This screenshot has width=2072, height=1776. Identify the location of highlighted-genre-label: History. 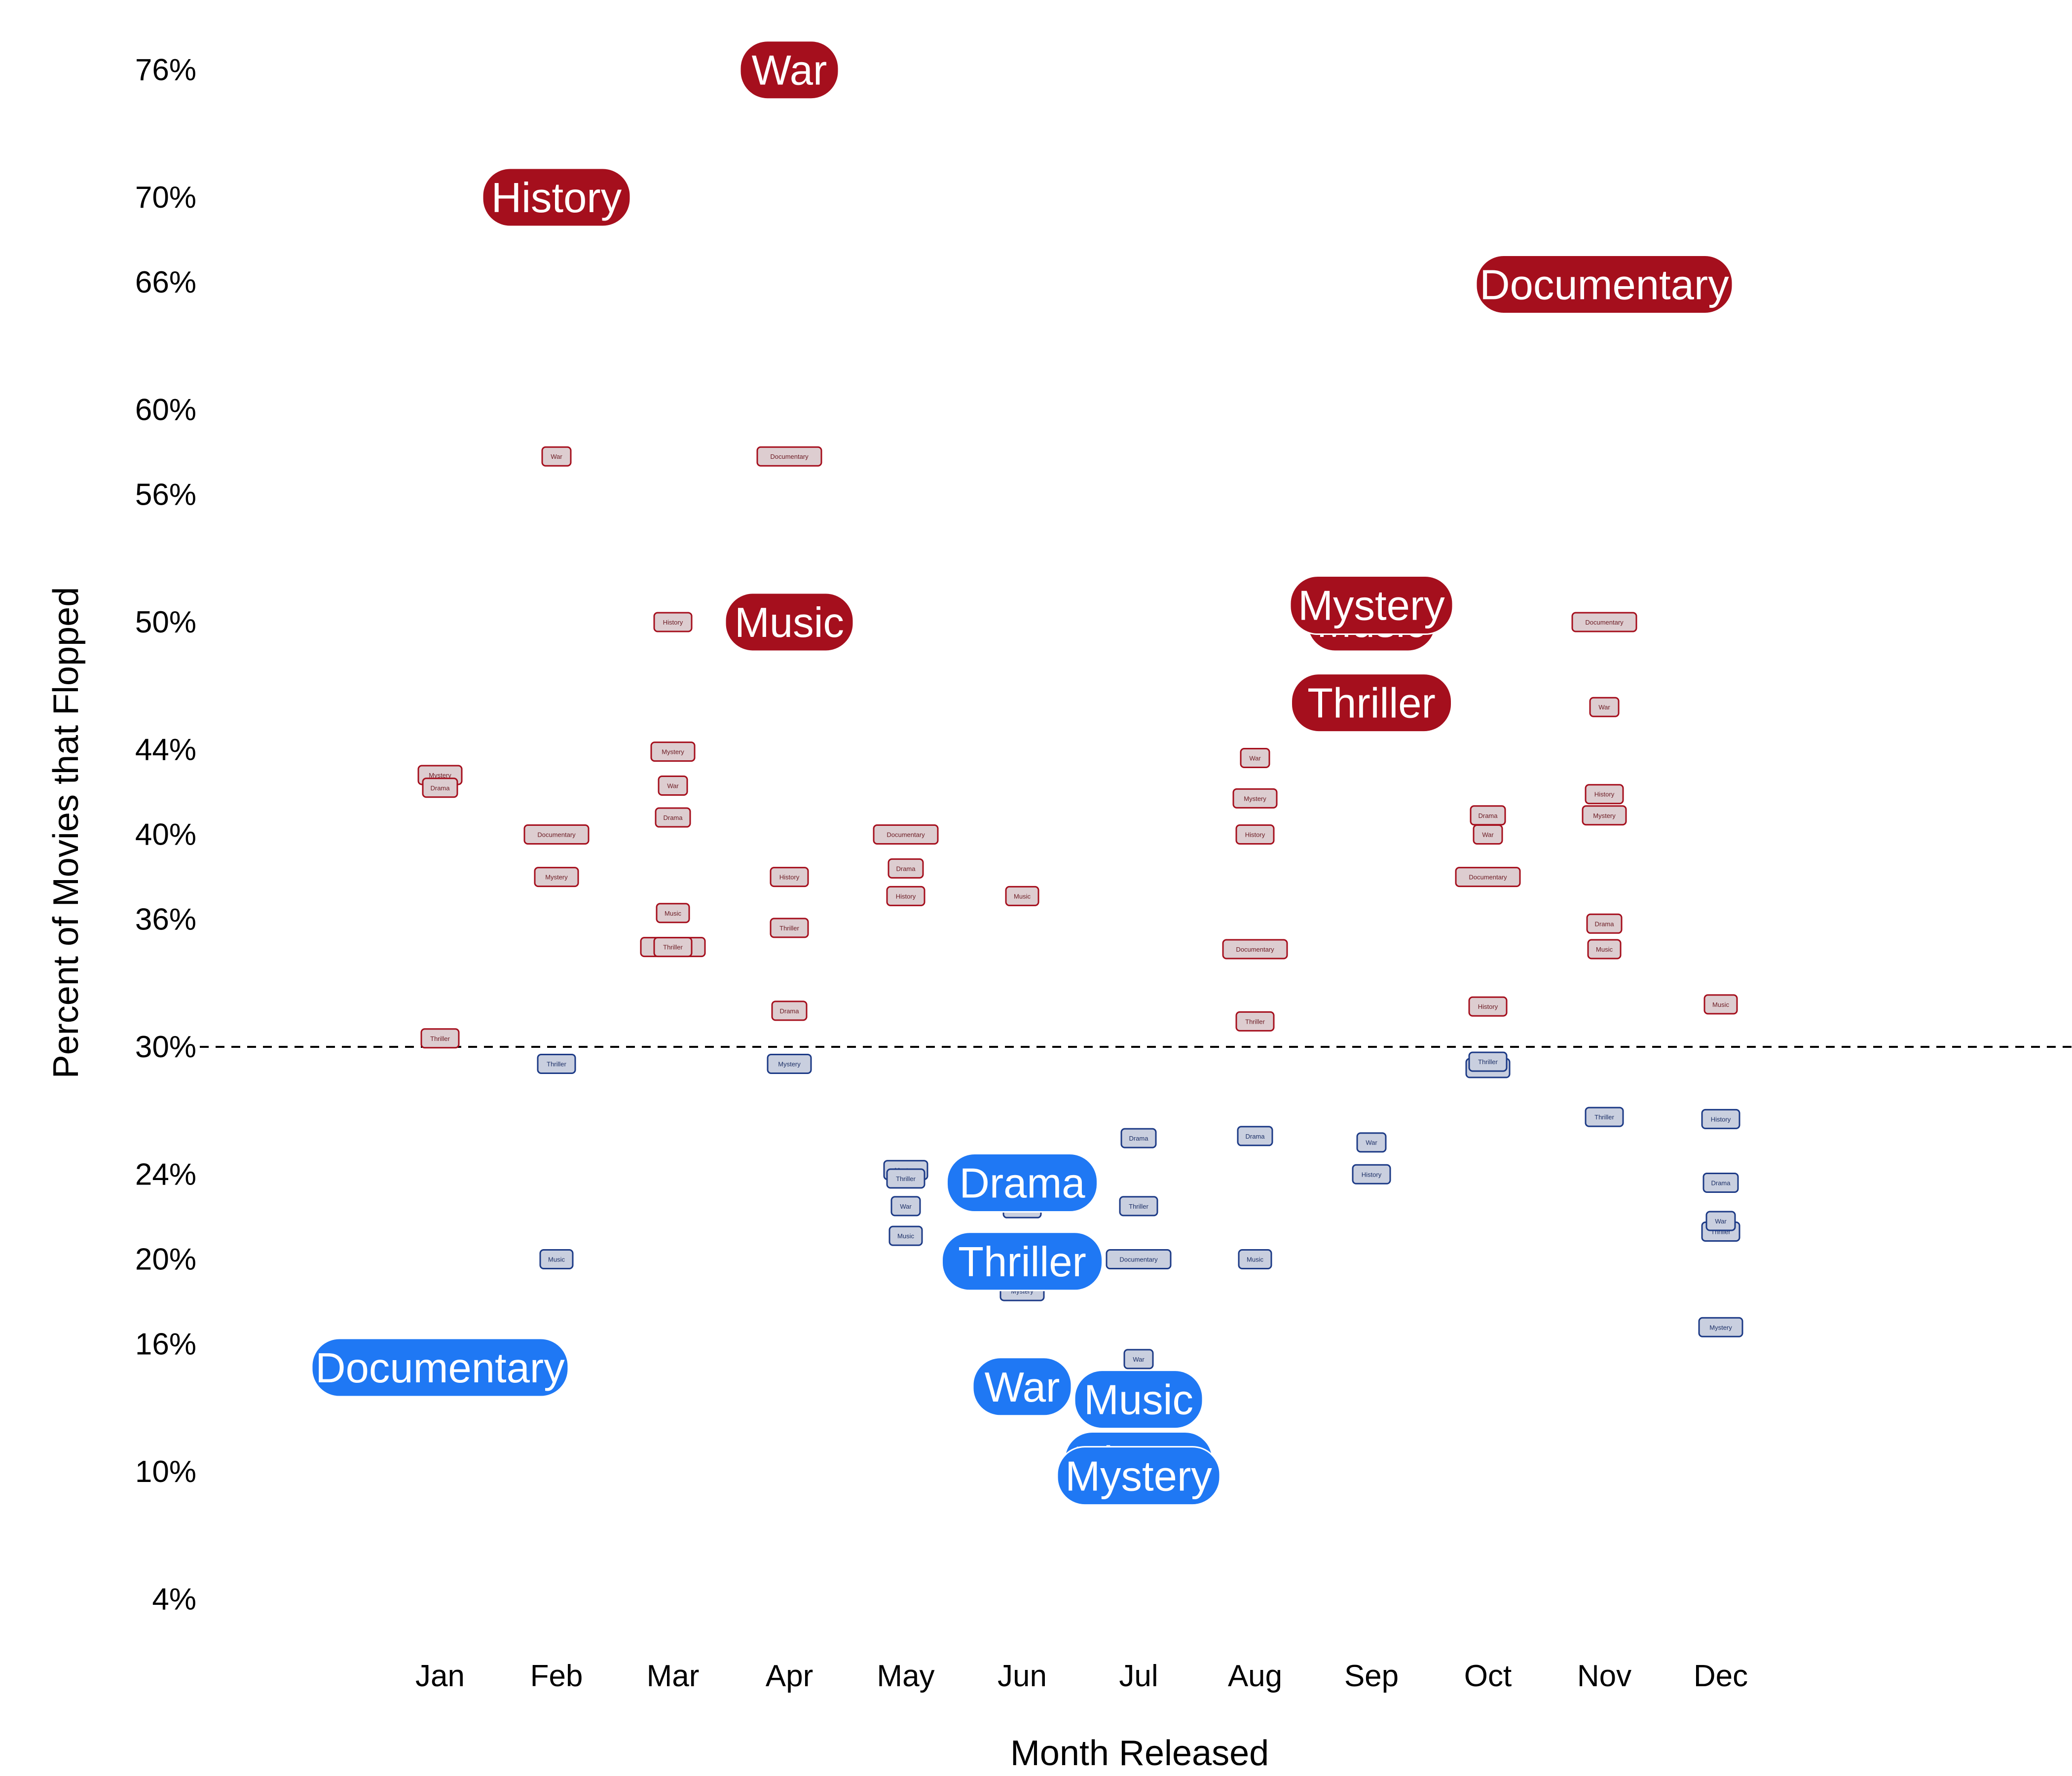
(557, 199).